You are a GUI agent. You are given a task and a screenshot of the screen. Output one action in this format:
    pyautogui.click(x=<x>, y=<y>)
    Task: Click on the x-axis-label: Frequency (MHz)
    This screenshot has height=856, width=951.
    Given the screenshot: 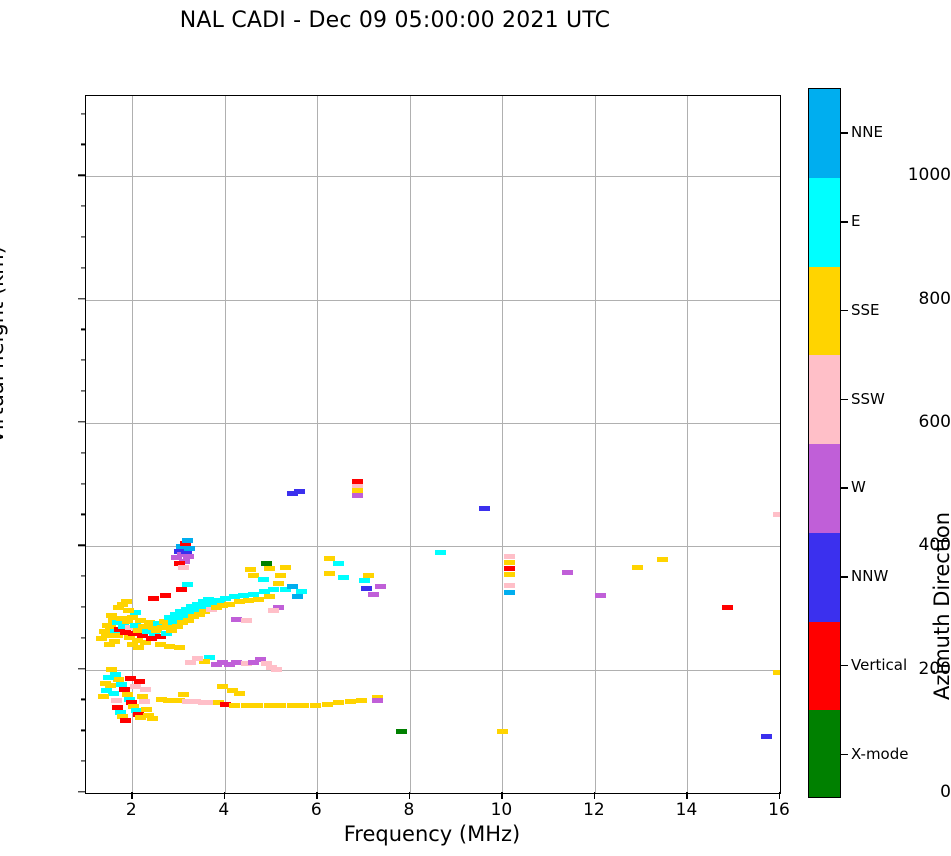 What is the action you would take?
    pyautogui.click(x=432, y=834)
    